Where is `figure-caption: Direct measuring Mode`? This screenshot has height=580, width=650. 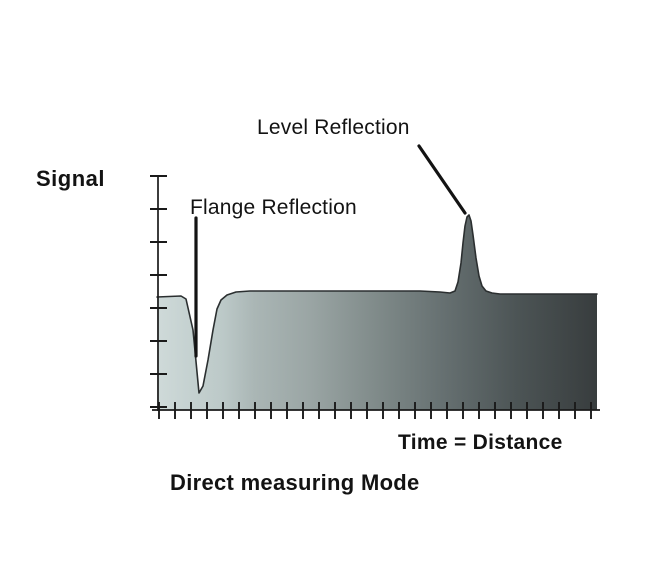 figure-caption: Direct measuring Mode is located at coordinates (295, 482).